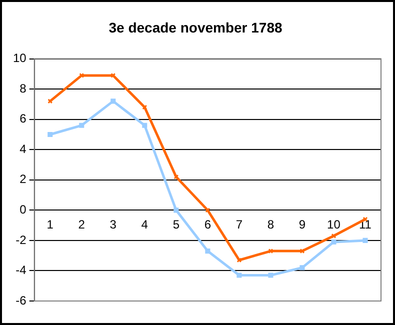  What do you see at coordinates (50, 225) in the screenshot?
I see `x-tick-label: 1` at bounding box center [50, 225].